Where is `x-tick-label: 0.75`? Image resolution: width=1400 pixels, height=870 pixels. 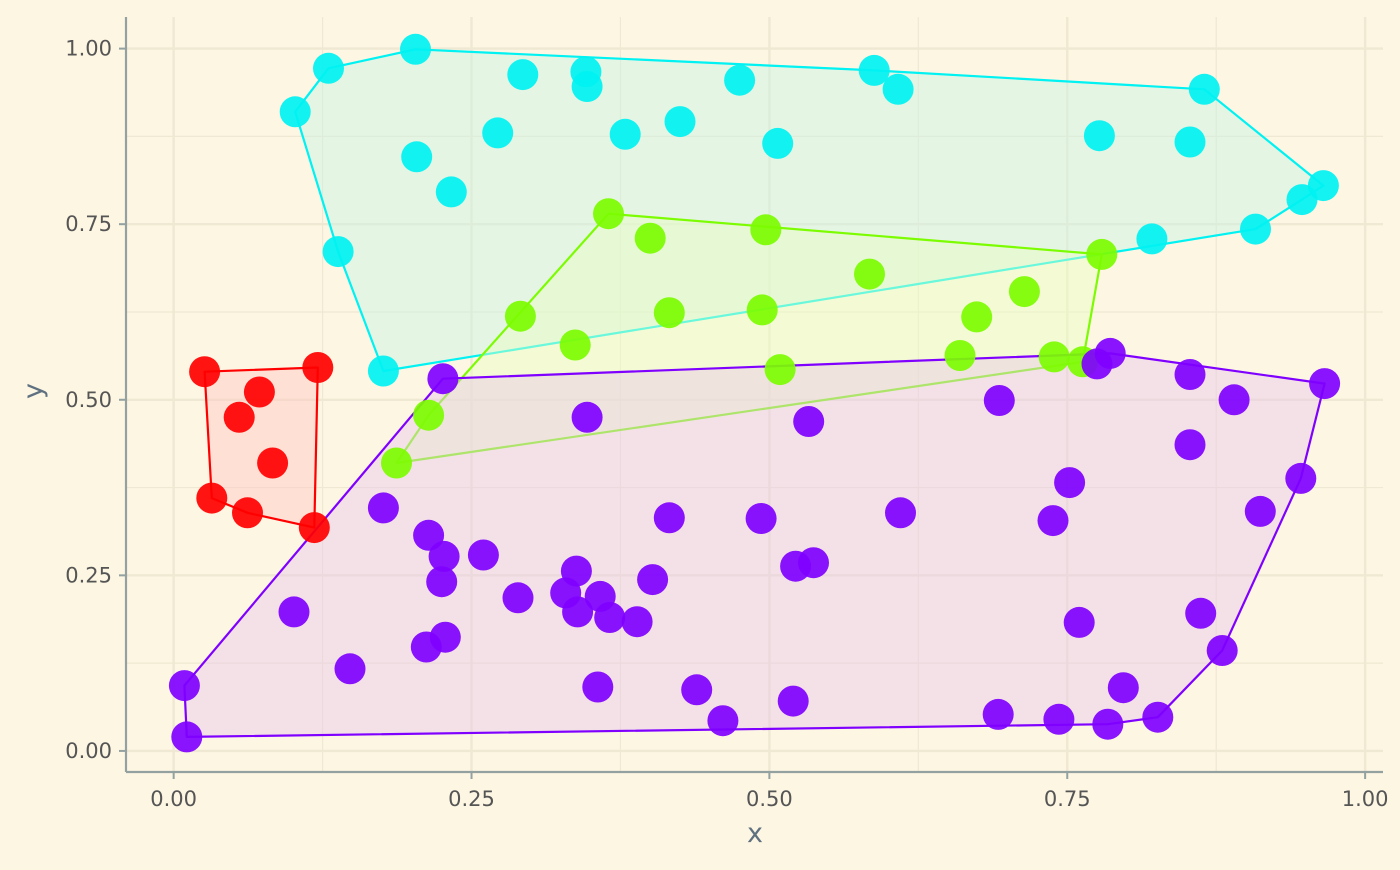 x-tick-label: 0.75 is located at coordinates (1067, 799).